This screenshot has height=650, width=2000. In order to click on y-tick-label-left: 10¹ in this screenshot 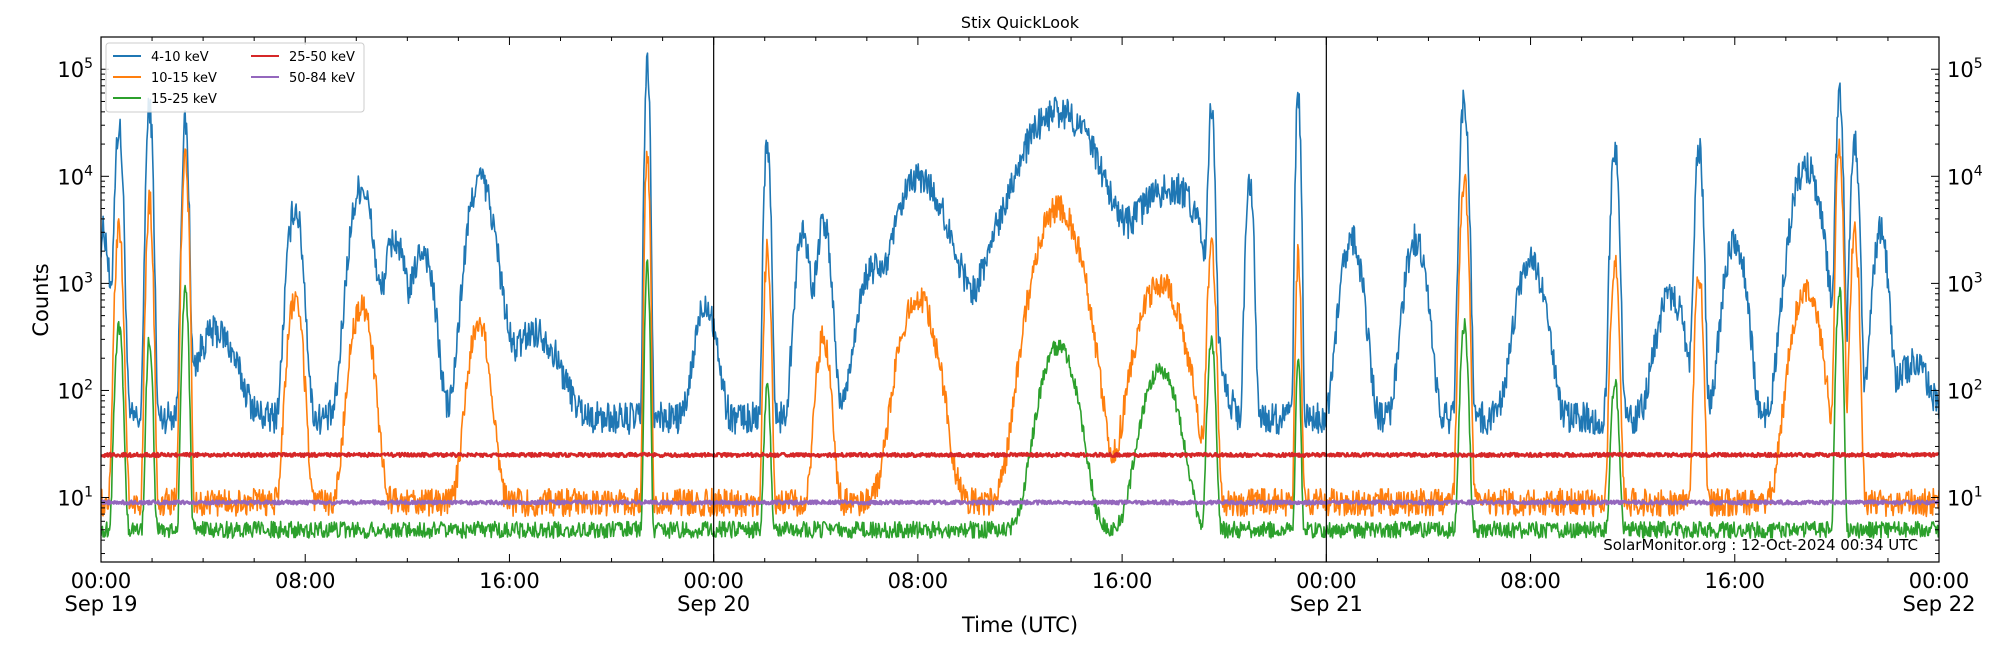, I will do `click(75, 498)`.